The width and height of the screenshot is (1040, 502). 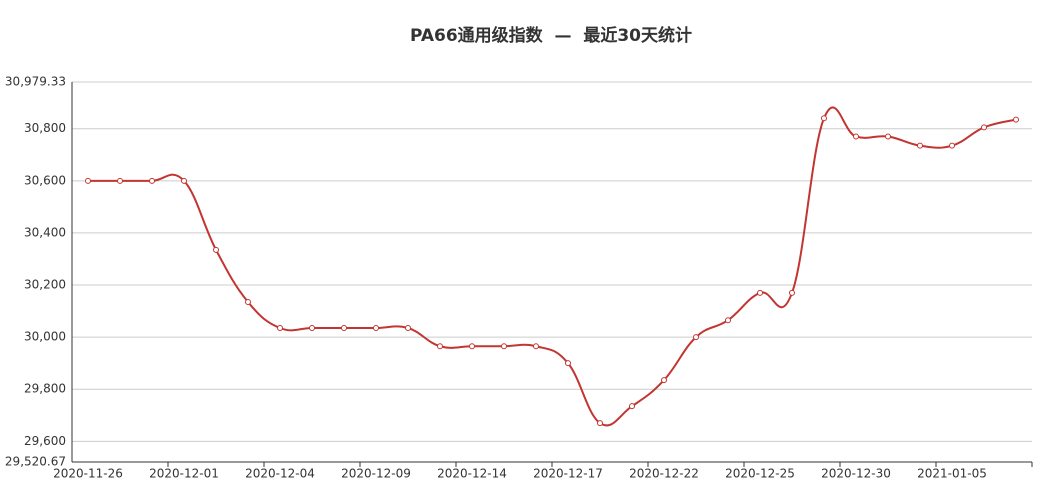 I want to click on x-tick-label: 2020-12-25, so click(x=760, y=474).